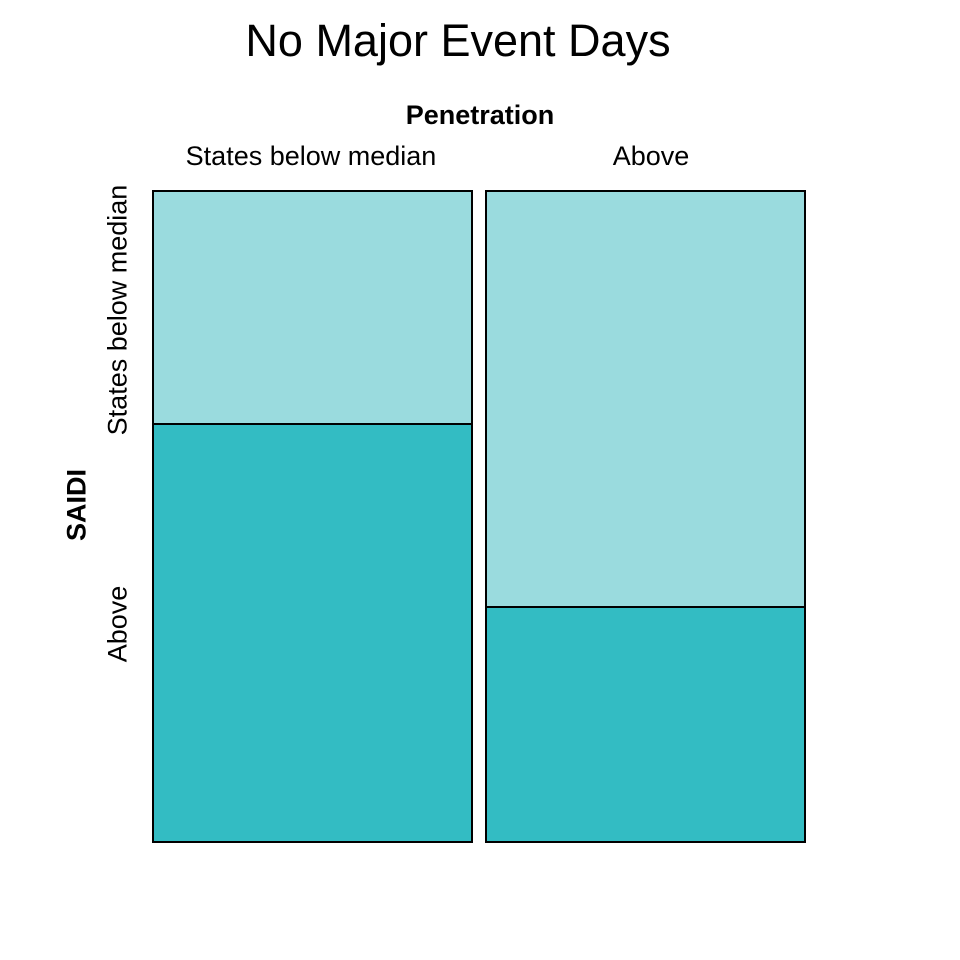 This screenshot has width=960, height=960. I want to click on x-category-label-below-median: States below median, so click(311, 156).